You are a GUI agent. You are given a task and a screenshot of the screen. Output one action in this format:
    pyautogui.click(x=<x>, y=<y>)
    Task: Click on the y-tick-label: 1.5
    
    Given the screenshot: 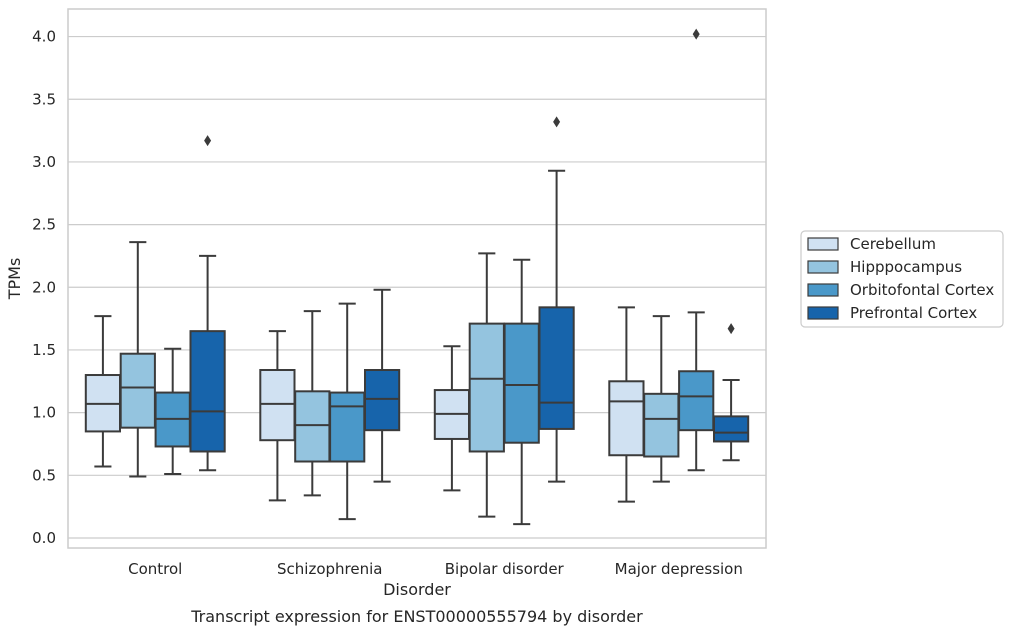 What is the action you would take?
    pyautogui.click(x=44, y=350)
    